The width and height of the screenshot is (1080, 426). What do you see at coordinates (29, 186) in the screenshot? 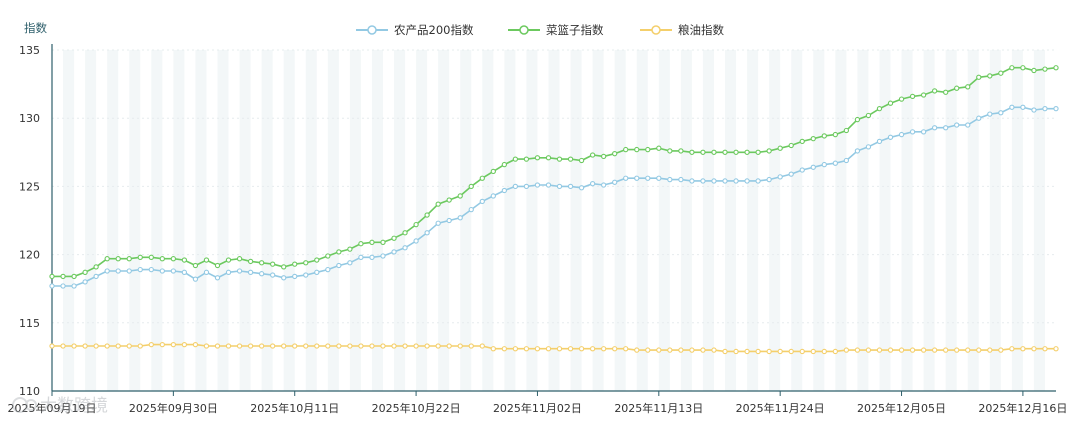
I see `y-tick-label: 125` at bounding box center [29, 186].